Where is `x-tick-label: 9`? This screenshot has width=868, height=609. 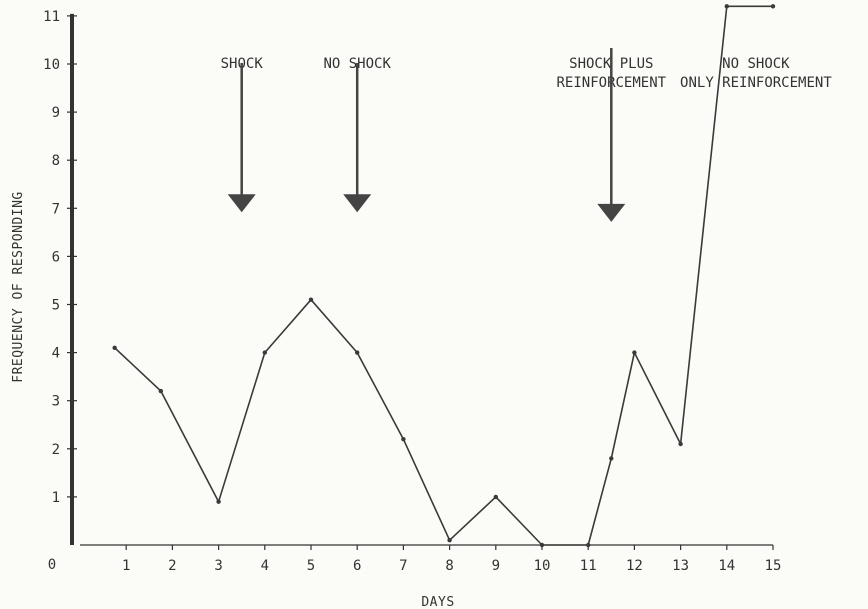 x-tick-label: 9 is located at coordinates (496, 566).